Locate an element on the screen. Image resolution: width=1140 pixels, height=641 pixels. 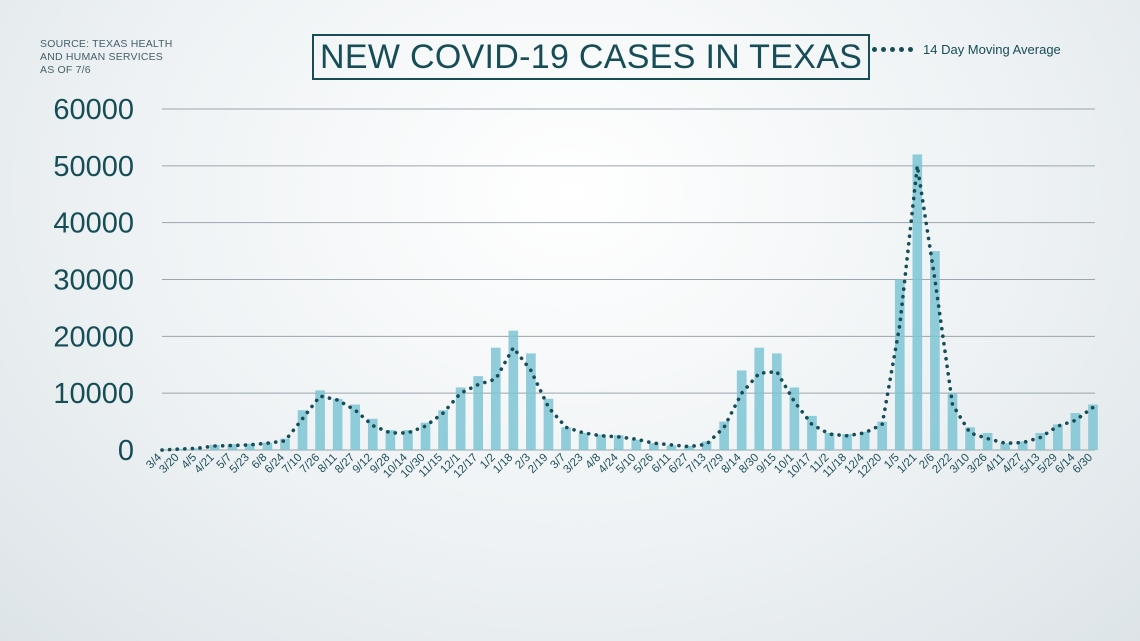
x-tick-label: 3/20 is located at coordinates (169, 464).